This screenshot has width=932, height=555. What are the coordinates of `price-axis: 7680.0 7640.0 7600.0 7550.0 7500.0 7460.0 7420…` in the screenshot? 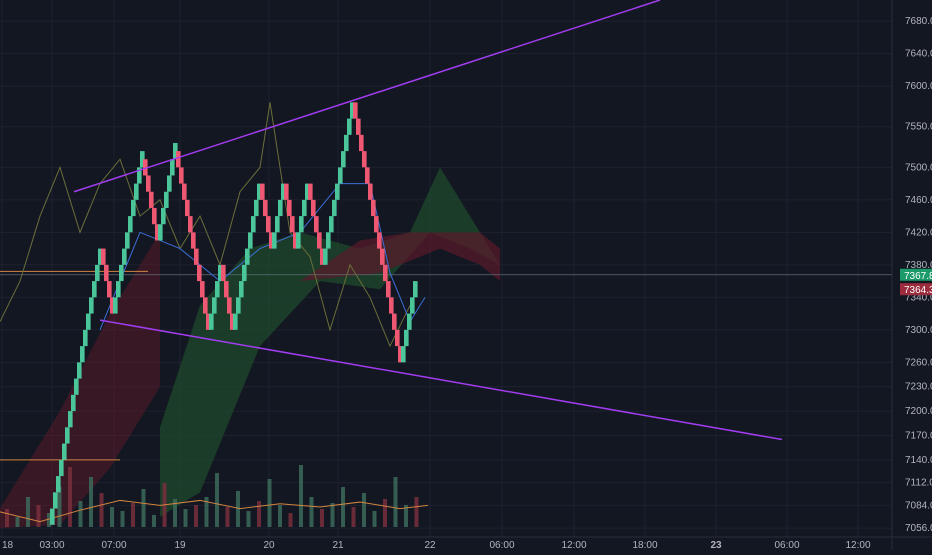 It's located at (918, 275).